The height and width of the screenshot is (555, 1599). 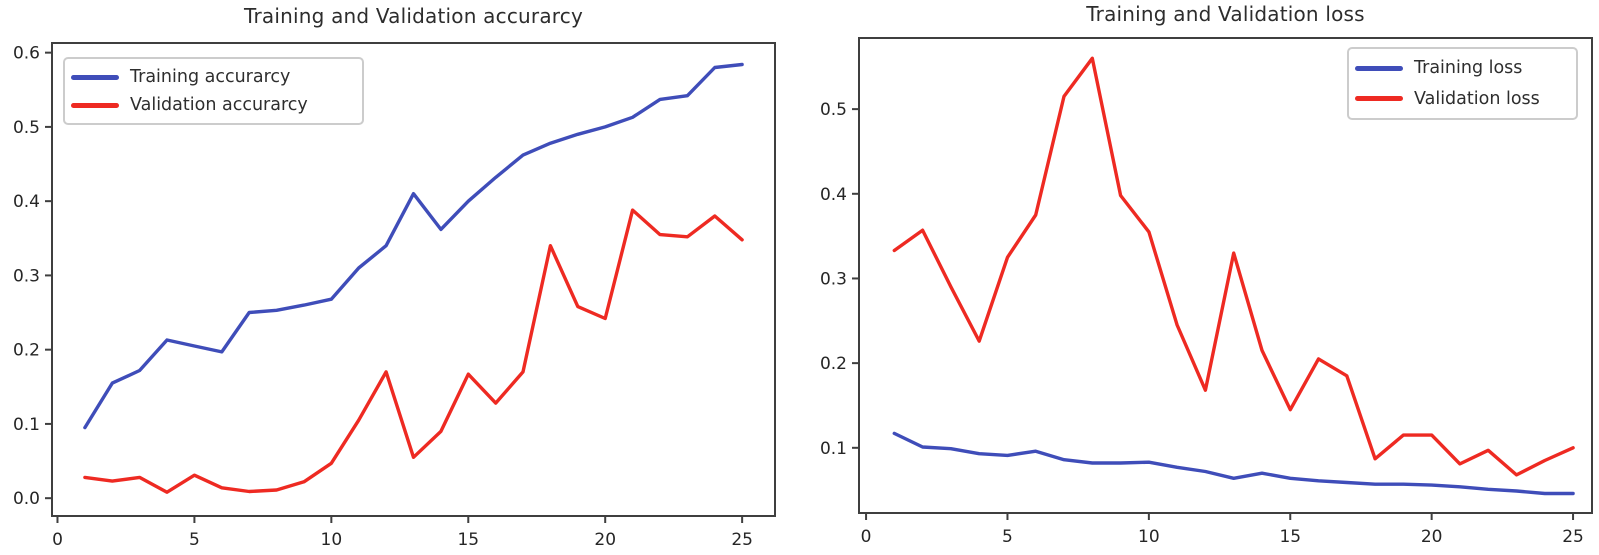 I want to click on series-line-training-loss, so click(x=1233, y=463).